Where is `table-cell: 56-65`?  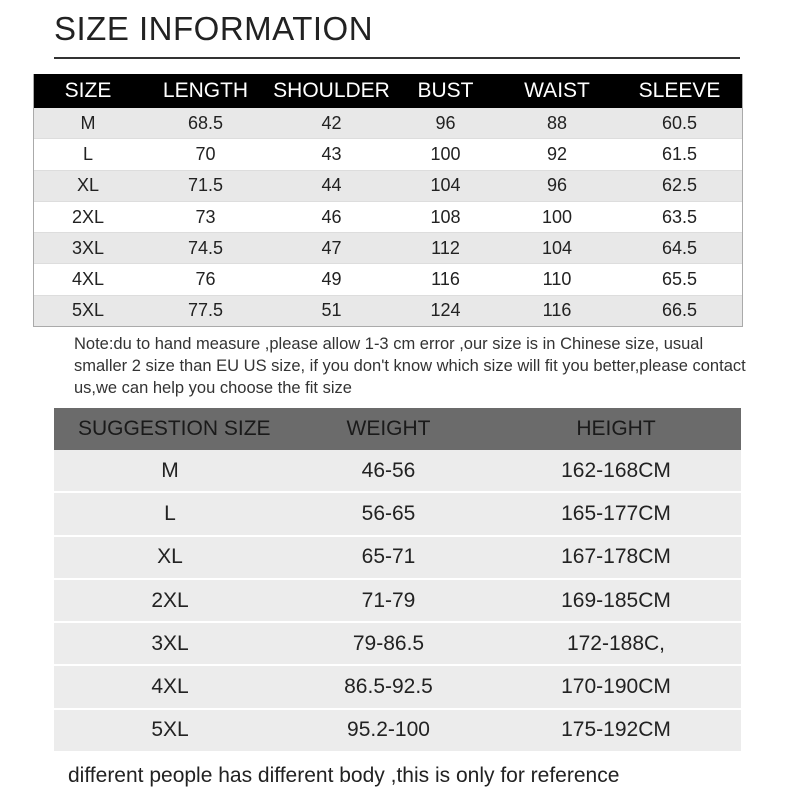
table-cell: 56-65 is located at coordinates (388, 513).